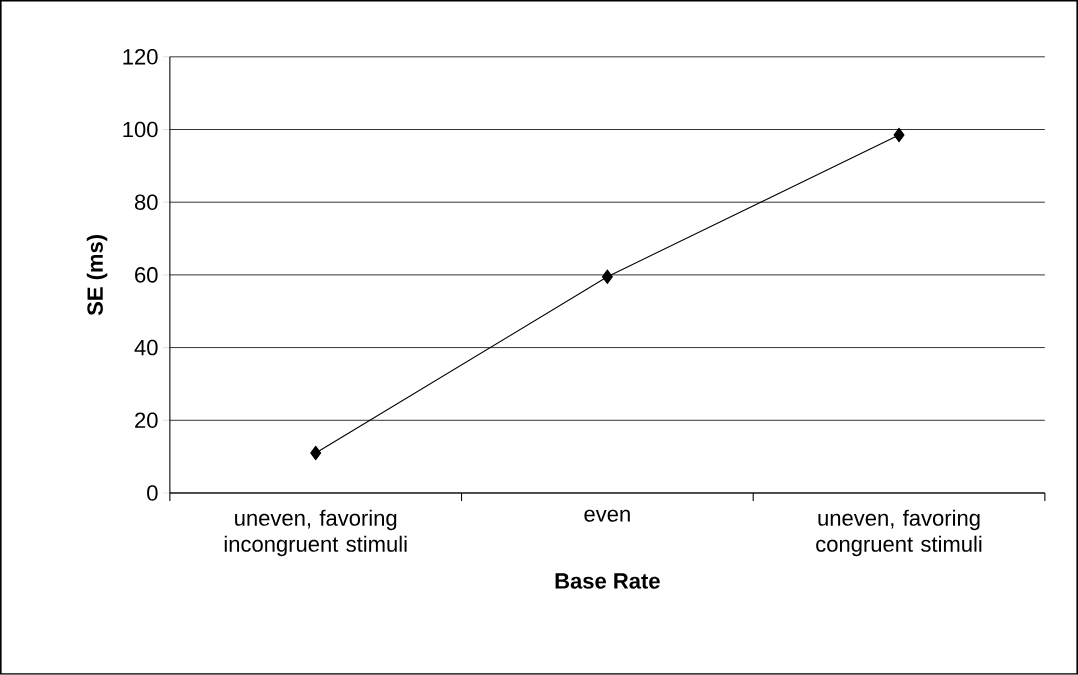  What do you see at coordinates (97, 275) in the screenshot?
I see `y-axis-title: SE (ms)` at bounding box center [97, 275].